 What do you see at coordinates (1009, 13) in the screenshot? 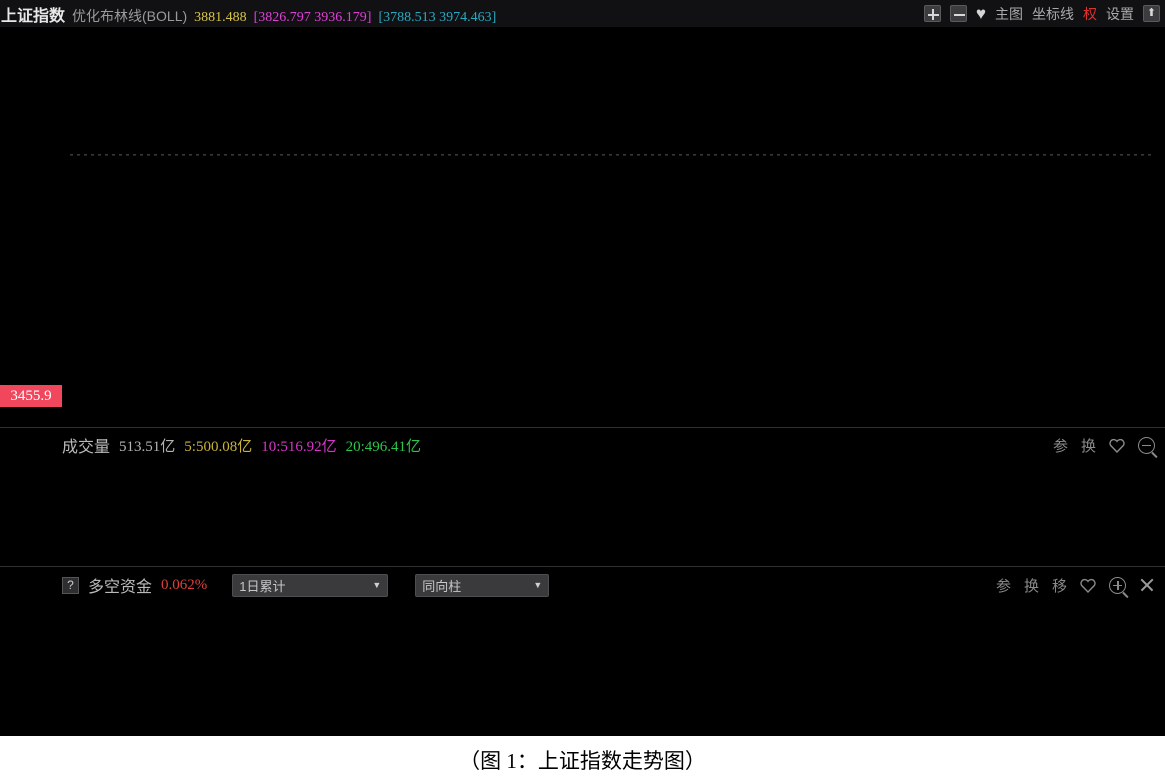
I see `main-chart-button: 主图` at bounding box center [1009, 13].